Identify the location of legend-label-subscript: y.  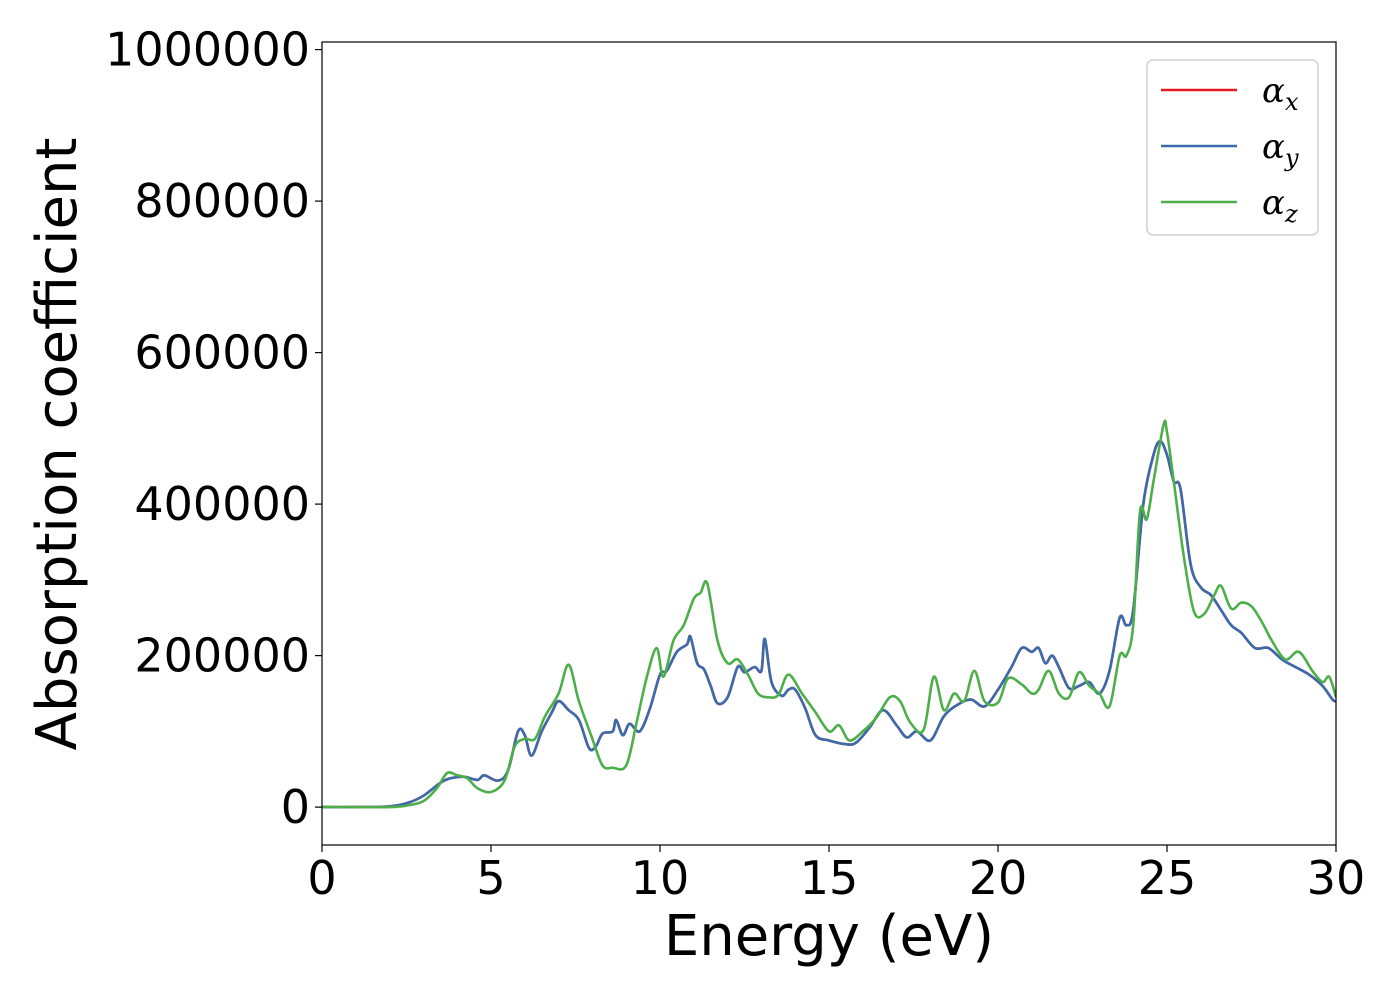
(1291, 158).